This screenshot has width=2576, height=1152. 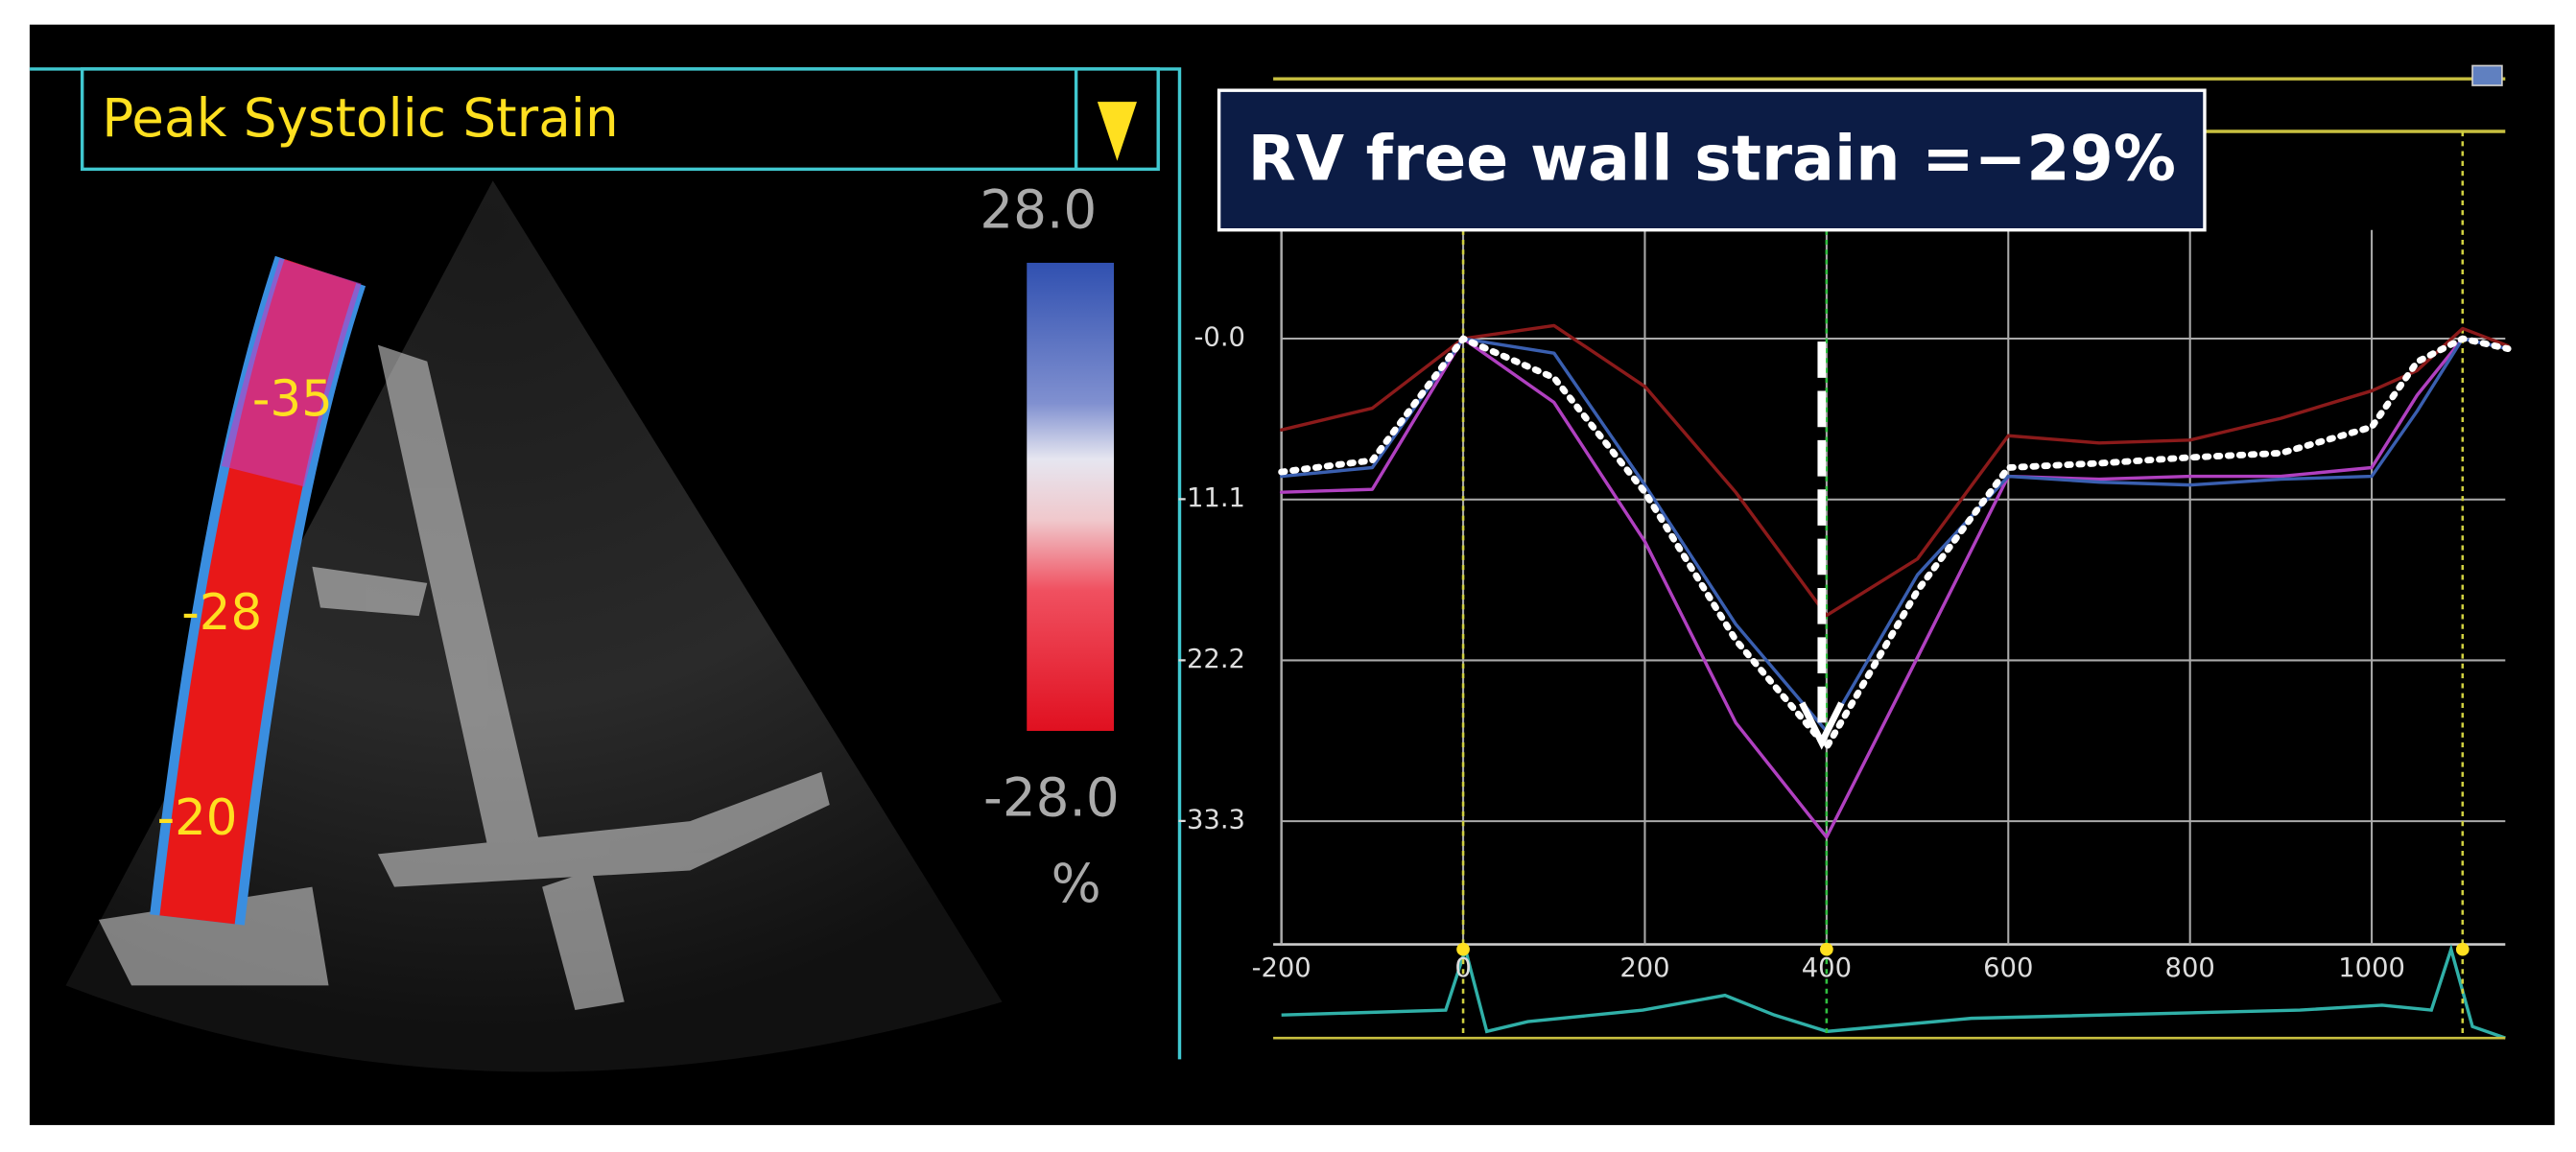 I want to click on scale-max: 28.0, so click(x=1038, y=210).